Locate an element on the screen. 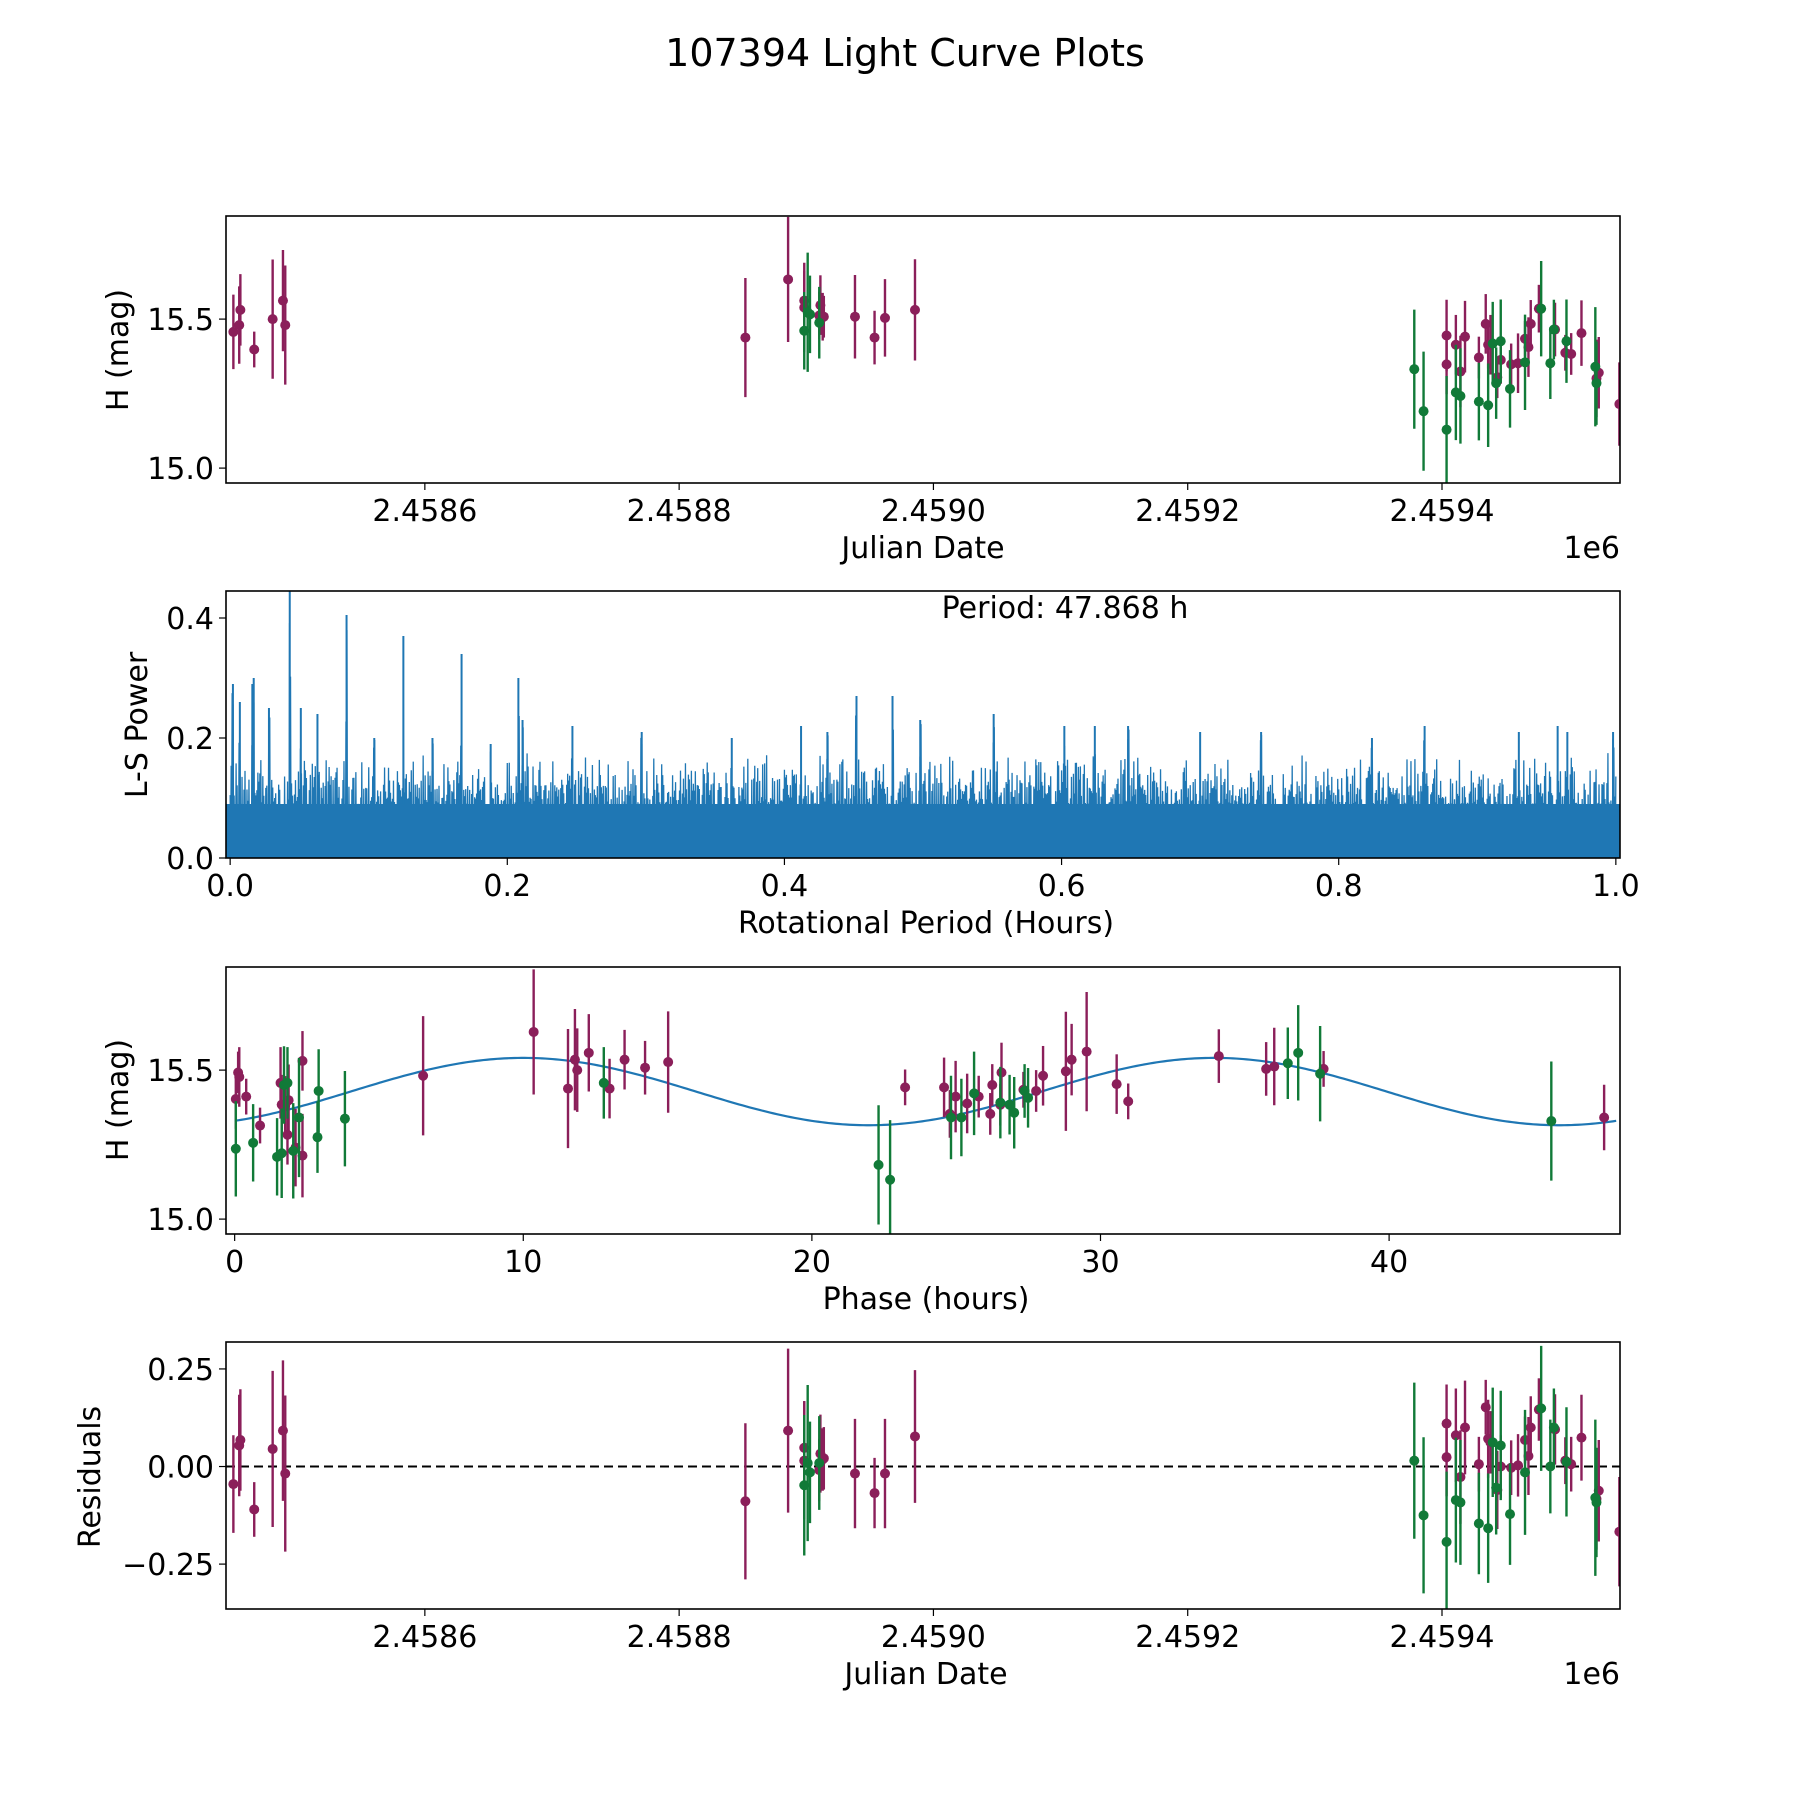 Image resolution: width=1800 pixels, height=1800 pixels. x-tick-label: 0.0 is located at coordinates (230, 886).